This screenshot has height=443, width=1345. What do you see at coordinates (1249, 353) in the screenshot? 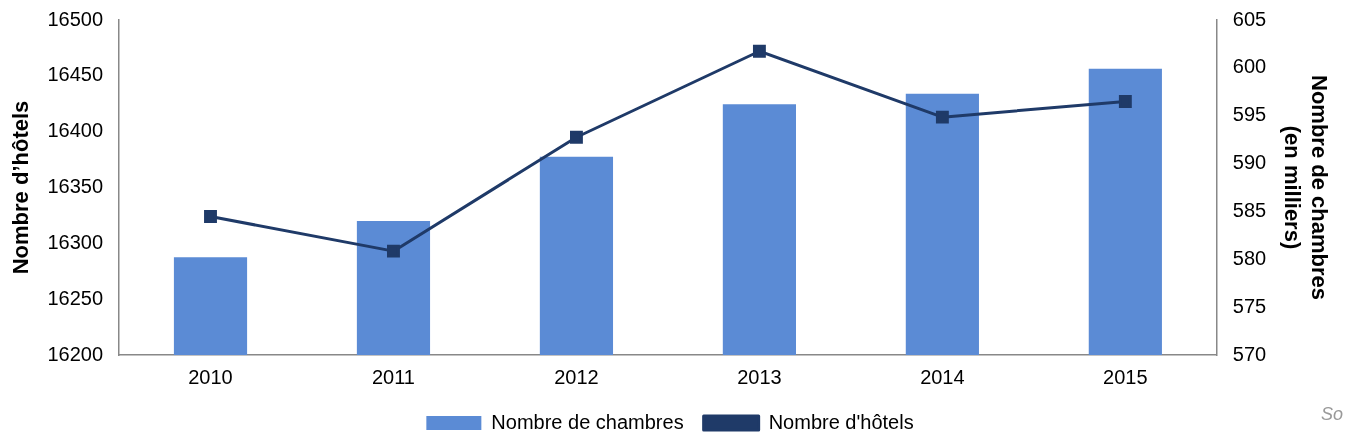
I see `y2-tick-label: 570` at bounding box center [1249, 353].